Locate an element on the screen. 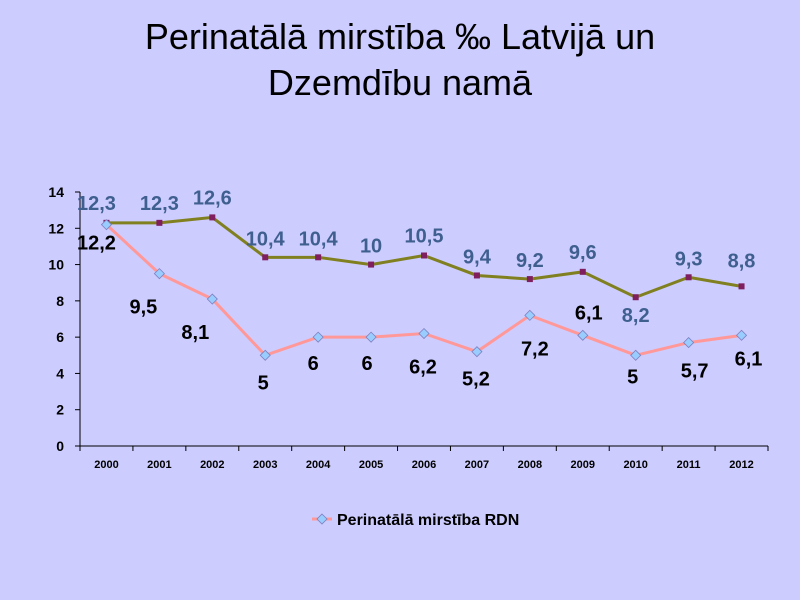 This screenshot has height=600, width=800. data-label-rdn: 6,2 is located at coordinates (423, 368).